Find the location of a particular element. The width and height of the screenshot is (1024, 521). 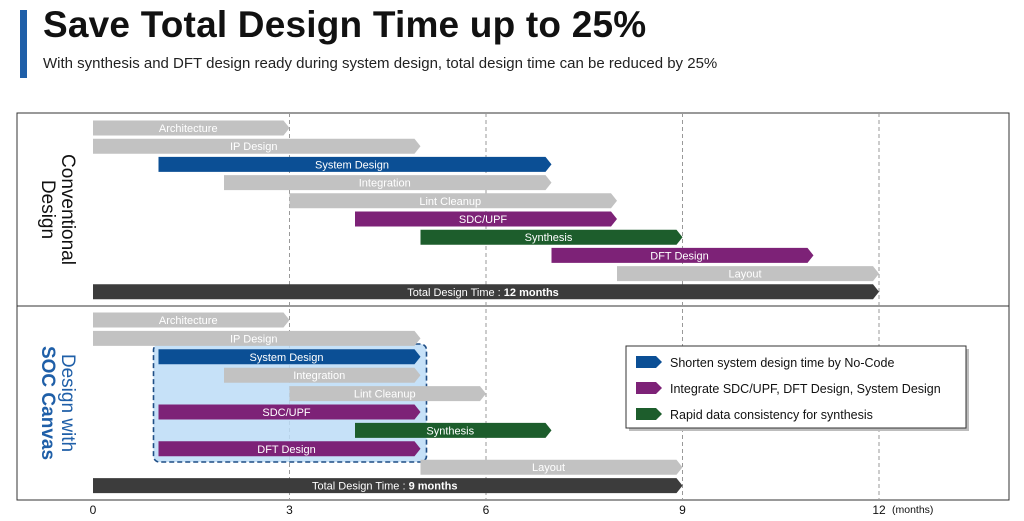

legend-box is located at coordinates (796, 387).